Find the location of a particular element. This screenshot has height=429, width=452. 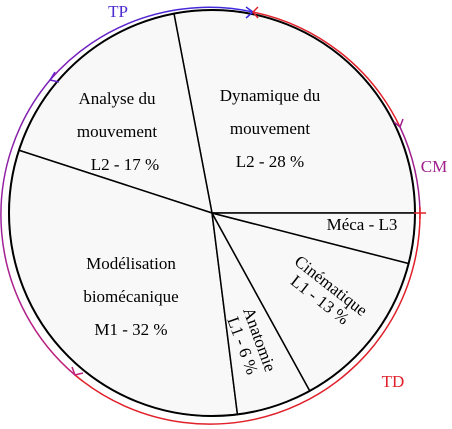

slice-label: Méca - L3 is located at coordinates (362, 224).